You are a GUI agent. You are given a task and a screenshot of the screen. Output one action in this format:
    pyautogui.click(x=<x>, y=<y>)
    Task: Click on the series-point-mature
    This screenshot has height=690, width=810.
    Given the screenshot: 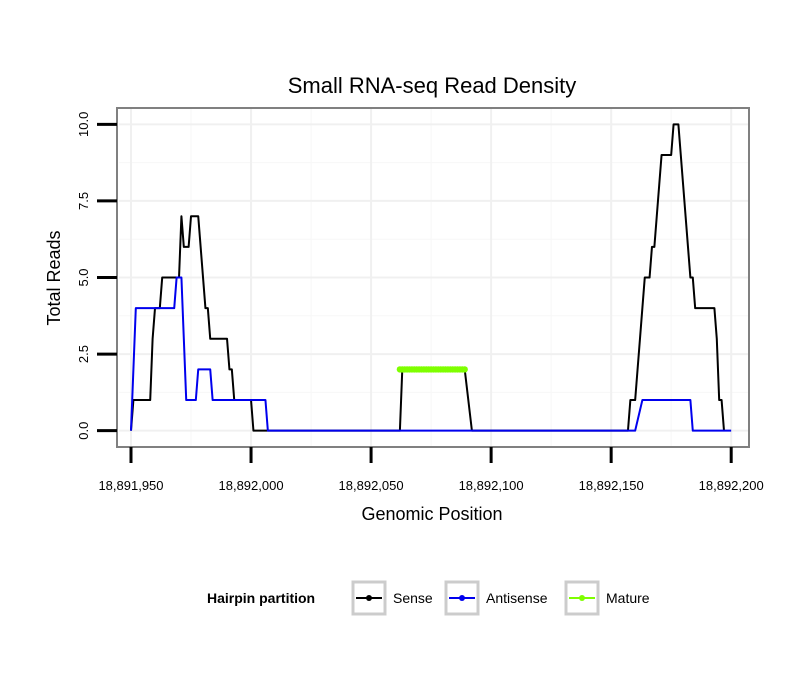 What is the action you would take?
    pyautogui.click(x=464, y=369)
    